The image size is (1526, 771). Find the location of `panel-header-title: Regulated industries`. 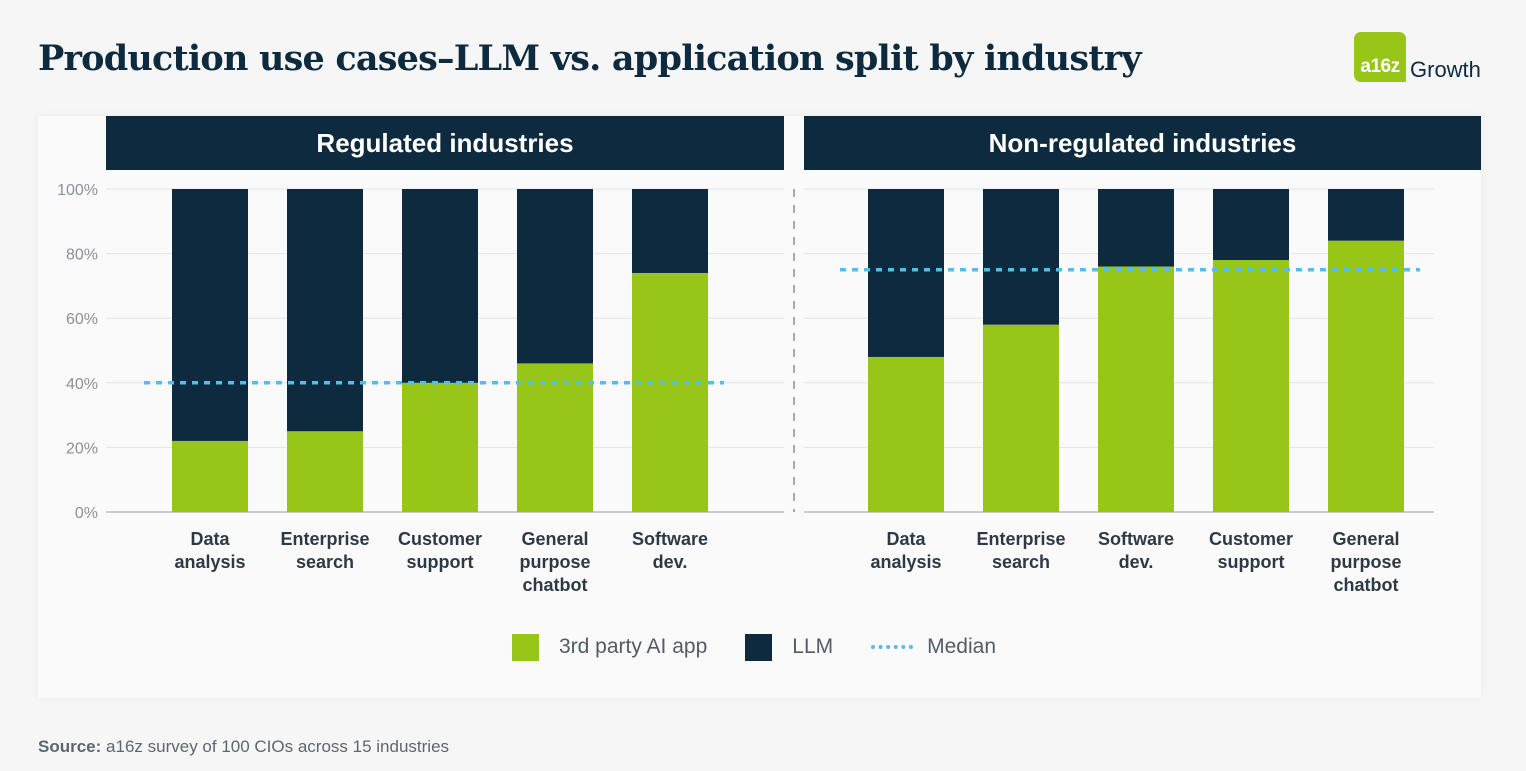

panel-header-title: Regulated industries is located at coordinates (444, 143).